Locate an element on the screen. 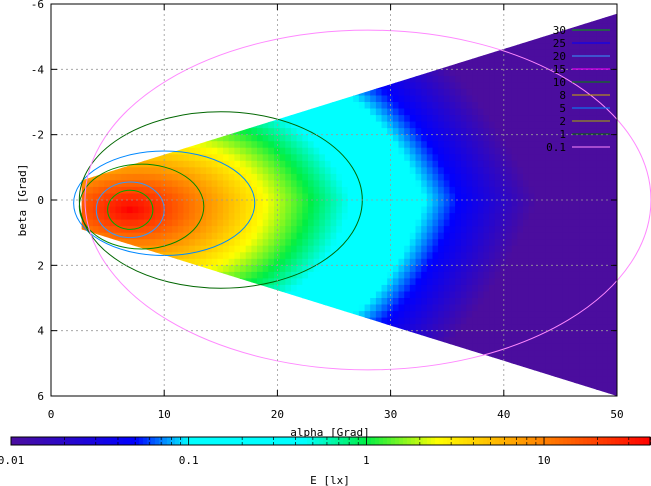 This screenshot has height=486, width=651. legend-label-5: 5 is located at coordinates (562, 108).